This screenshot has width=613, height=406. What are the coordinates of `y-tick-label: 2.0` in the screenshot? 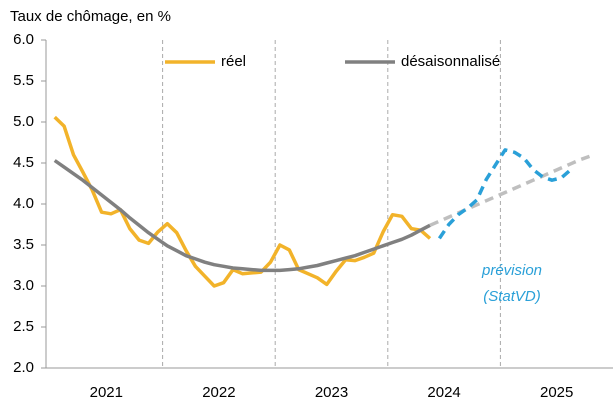 It's located at (23, 367).